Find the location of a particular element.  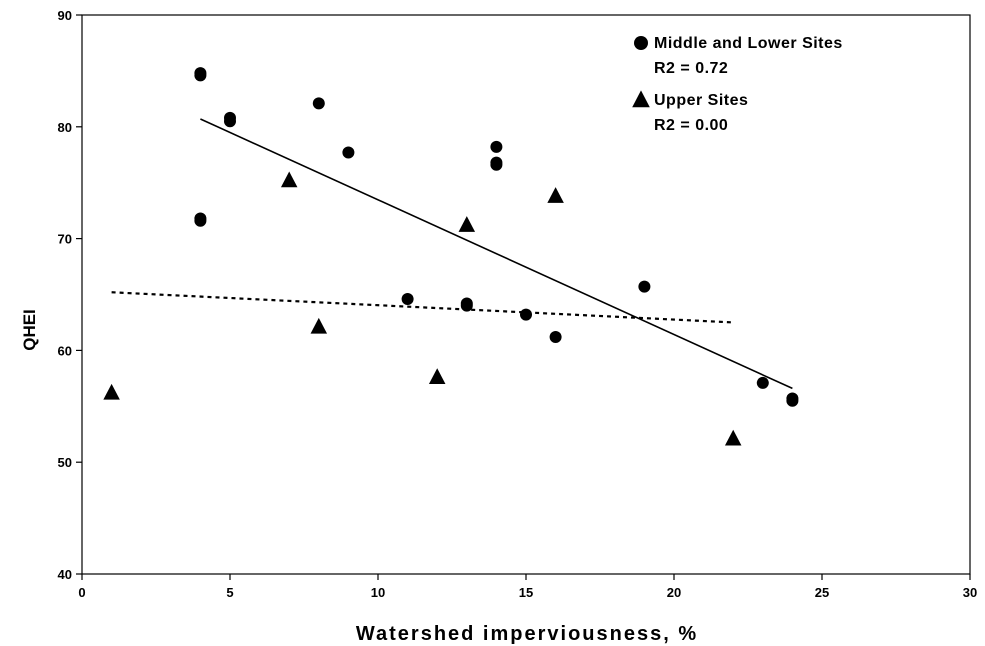

x-tick-label: 30 is located at coordinates (970, 592).